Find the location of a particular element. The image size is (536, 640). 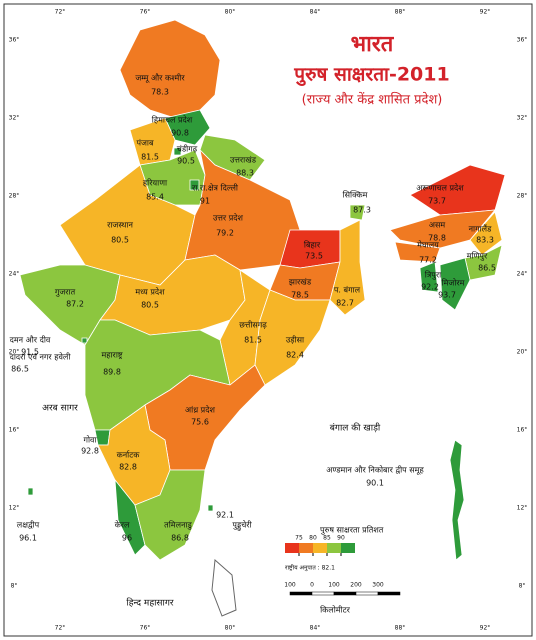

state-name: मिजोरम is located at coordinates (453, 283).